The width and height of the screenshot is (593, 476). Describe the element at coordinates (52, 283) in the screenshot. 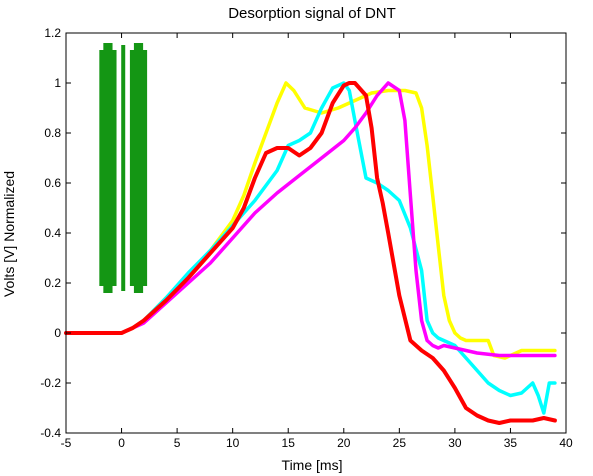

I see `y-tick-label: 0.2` at that location.